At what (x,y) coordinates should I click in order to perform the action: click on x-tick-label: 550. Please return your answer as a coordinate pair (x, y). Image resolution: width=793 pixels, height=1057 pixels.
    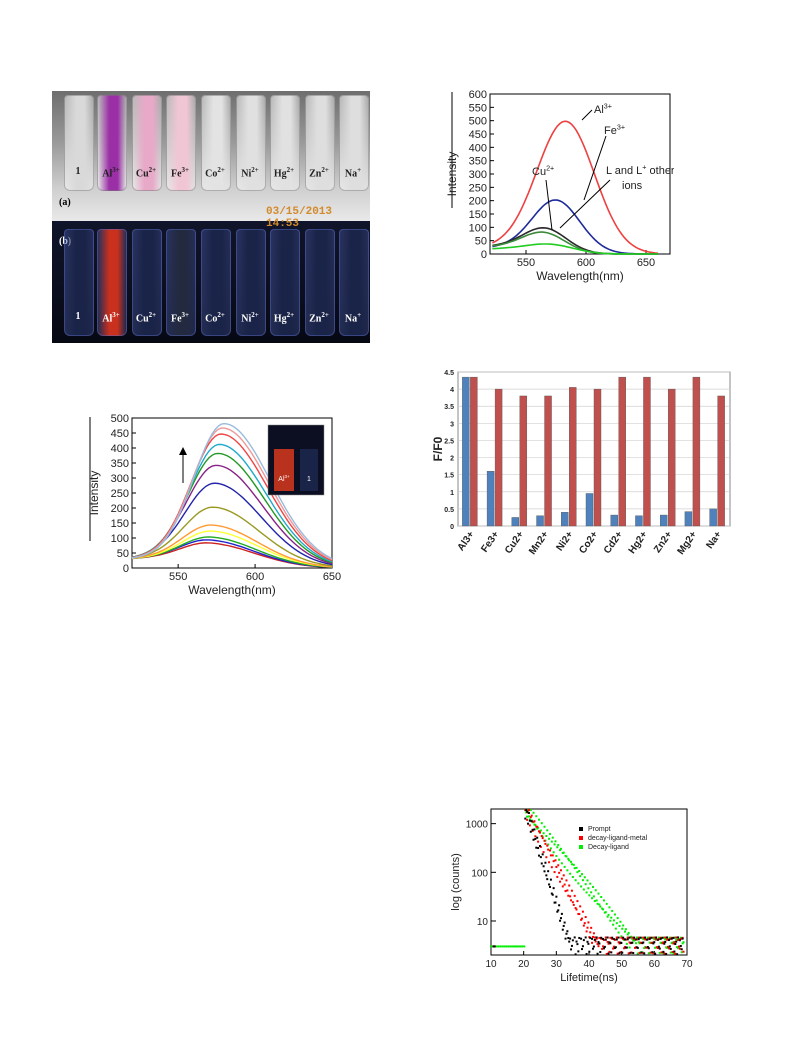
    Looking at the image, I should click on (526, 263).